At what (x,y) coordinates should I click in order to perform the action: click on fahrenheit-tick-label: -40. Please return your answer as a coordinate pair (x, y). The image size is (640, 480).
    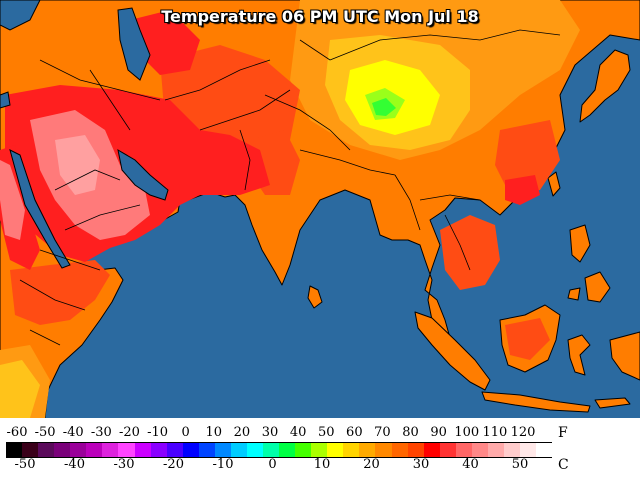
    Looking at the image, I should click on (73, 432).